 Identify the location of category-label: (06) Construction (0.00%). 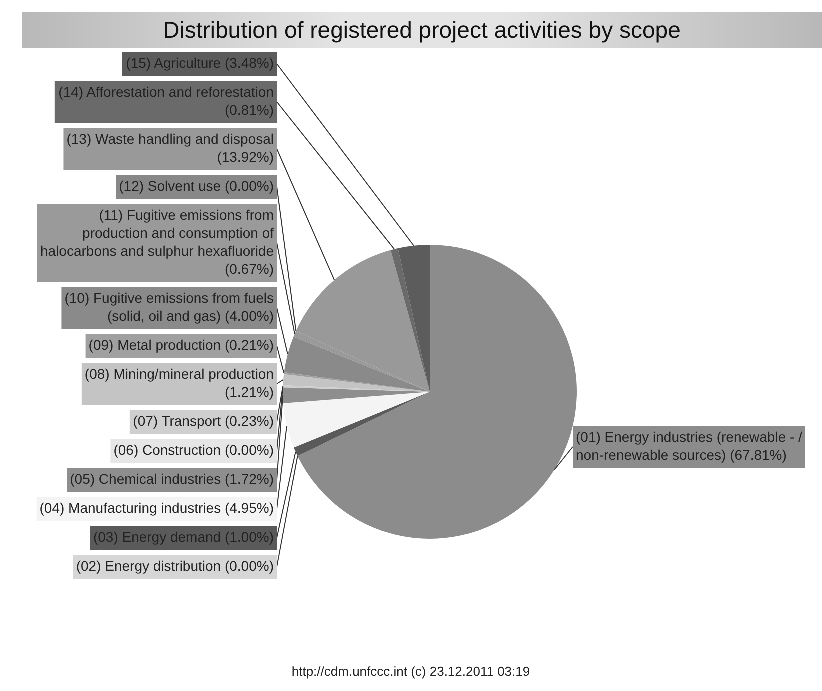
(194, 450).